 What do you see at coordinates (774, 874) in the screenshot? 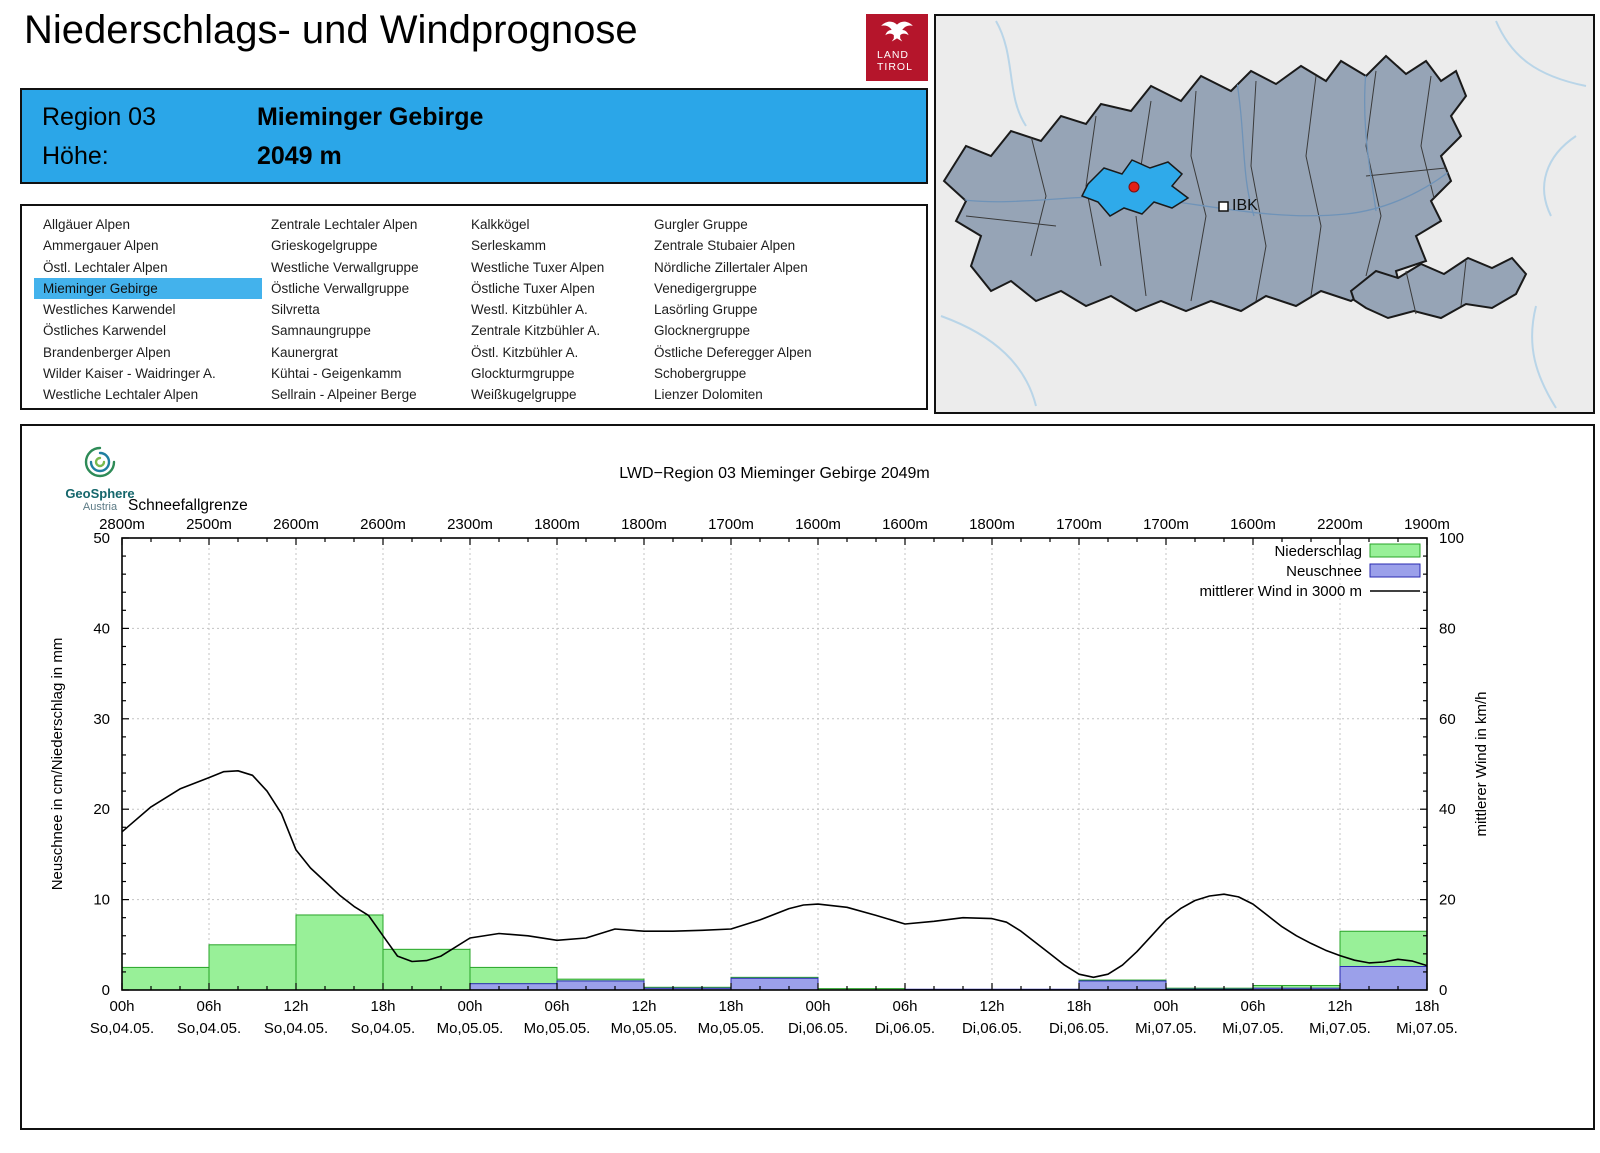
I see `wind-line` at bounding box center [774, 874].